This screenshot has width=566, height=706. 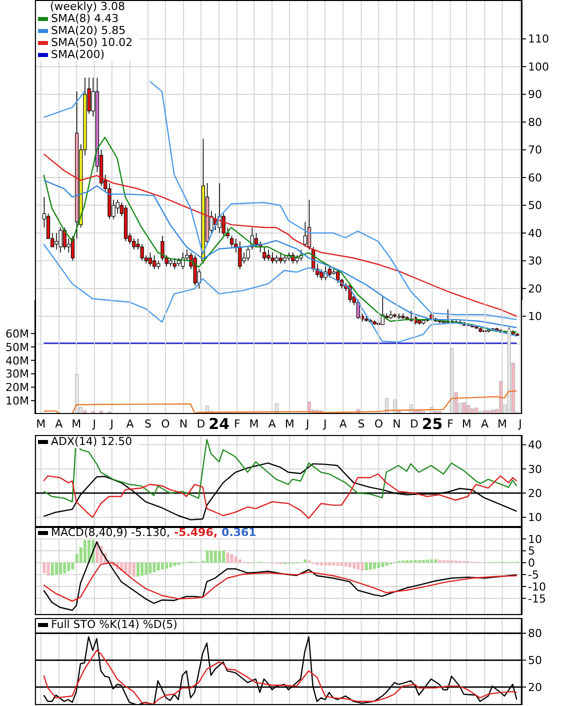 I want to click on legend-label: SMA(50) 10.02, so click(x=92, y=42).